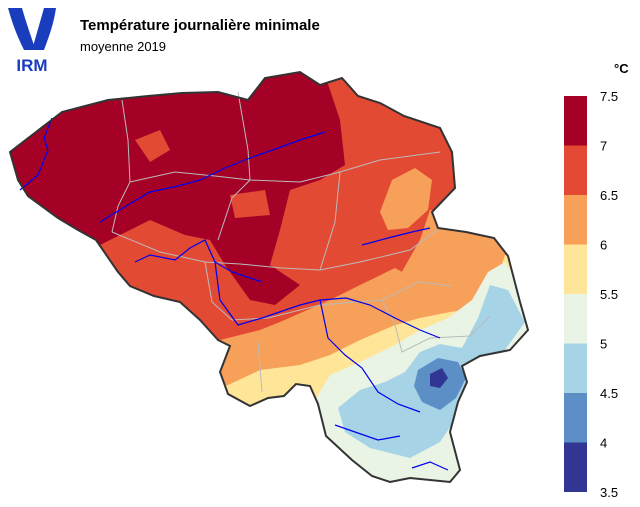  What do you see at coordinates (603, 443) in the screenshot?
I see `legend-tick-label: 4` at bounding box center [603, 443].